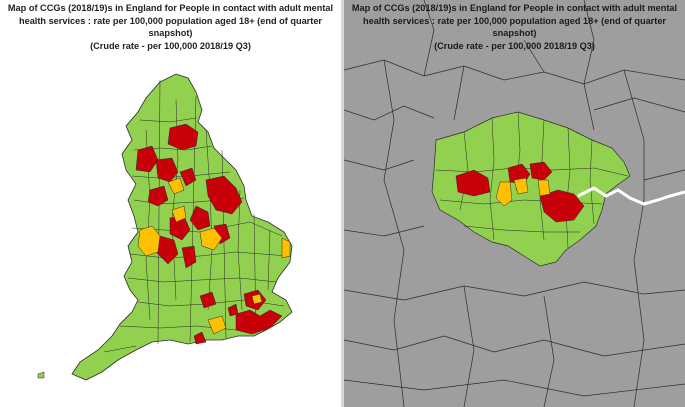 The width and height of the screenshot is (685, 407). I want to click on mid-rate-ccgs, so click(214, 256).